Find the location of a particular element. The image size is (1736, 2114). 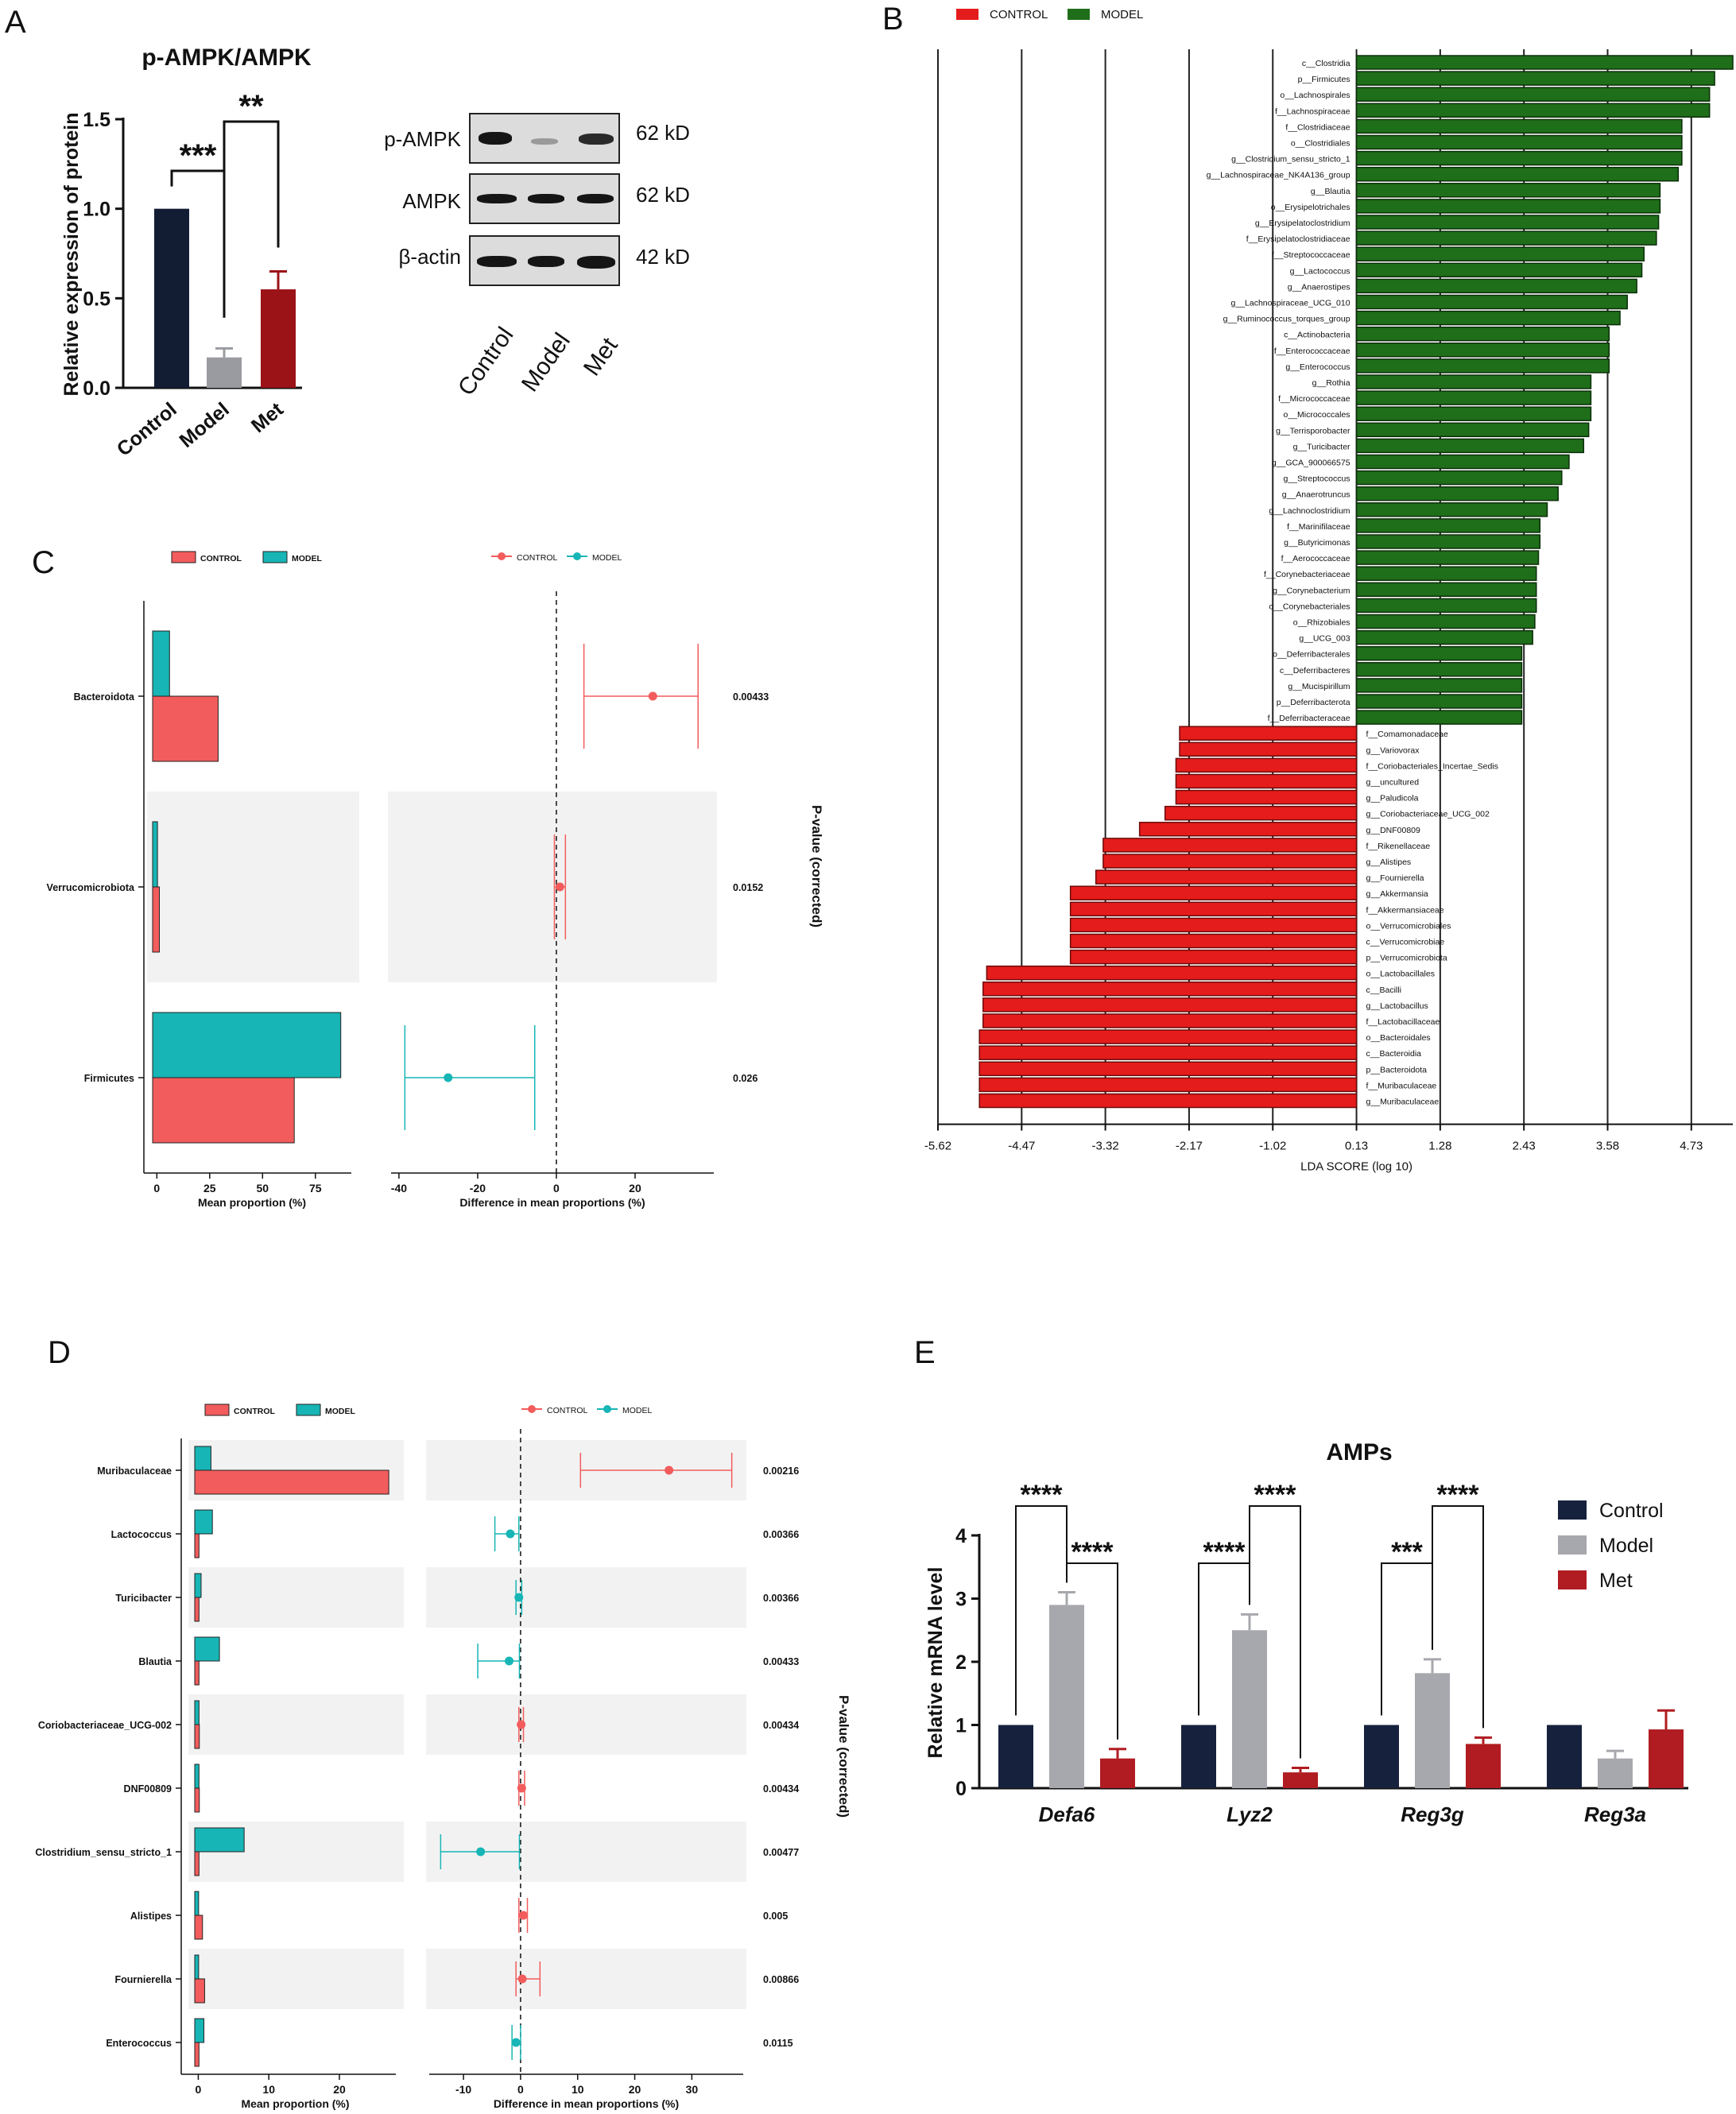

chart-c-legend-swatch is located at coordinates (183, 557).